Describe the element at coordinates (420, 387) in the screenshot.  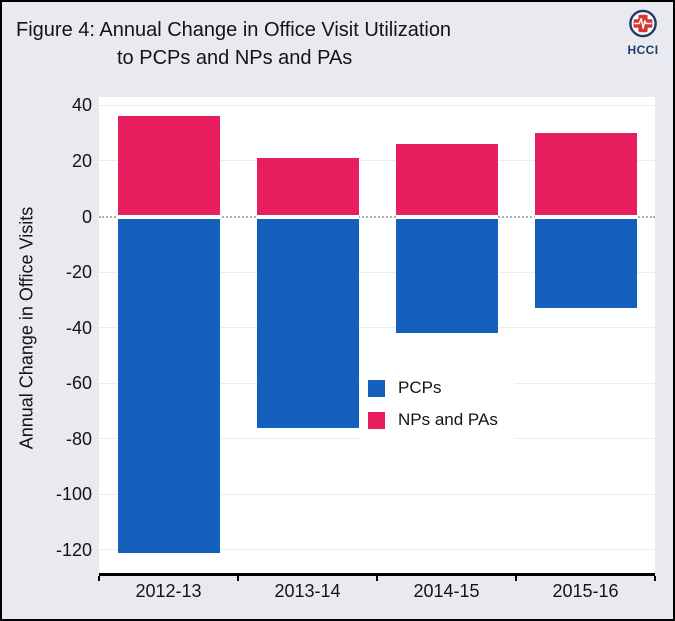
I see `legend-label-pcps: PCPs` at that location.